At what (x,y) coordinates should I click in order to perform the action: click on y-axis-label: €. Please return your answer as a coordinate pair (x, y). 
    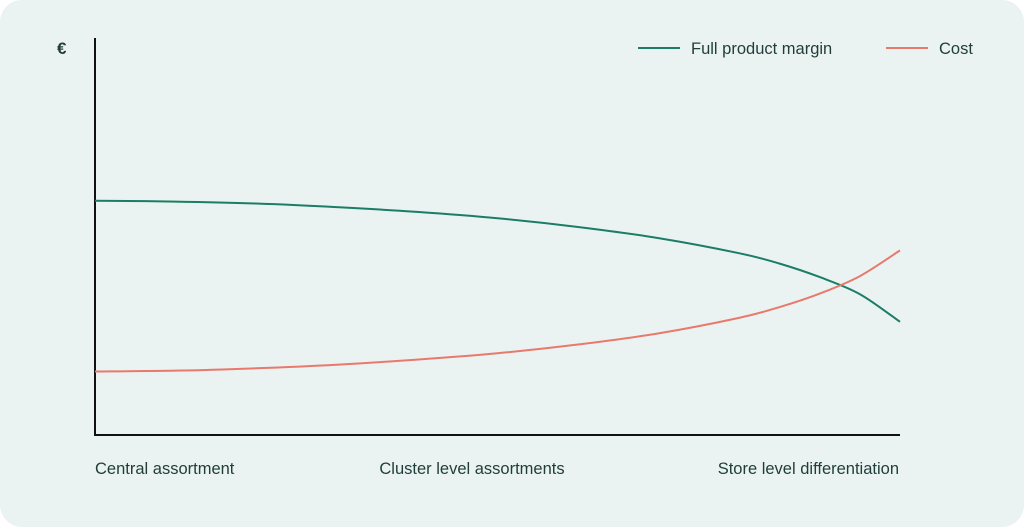
    Looking at the image, I should click on (62, 48).